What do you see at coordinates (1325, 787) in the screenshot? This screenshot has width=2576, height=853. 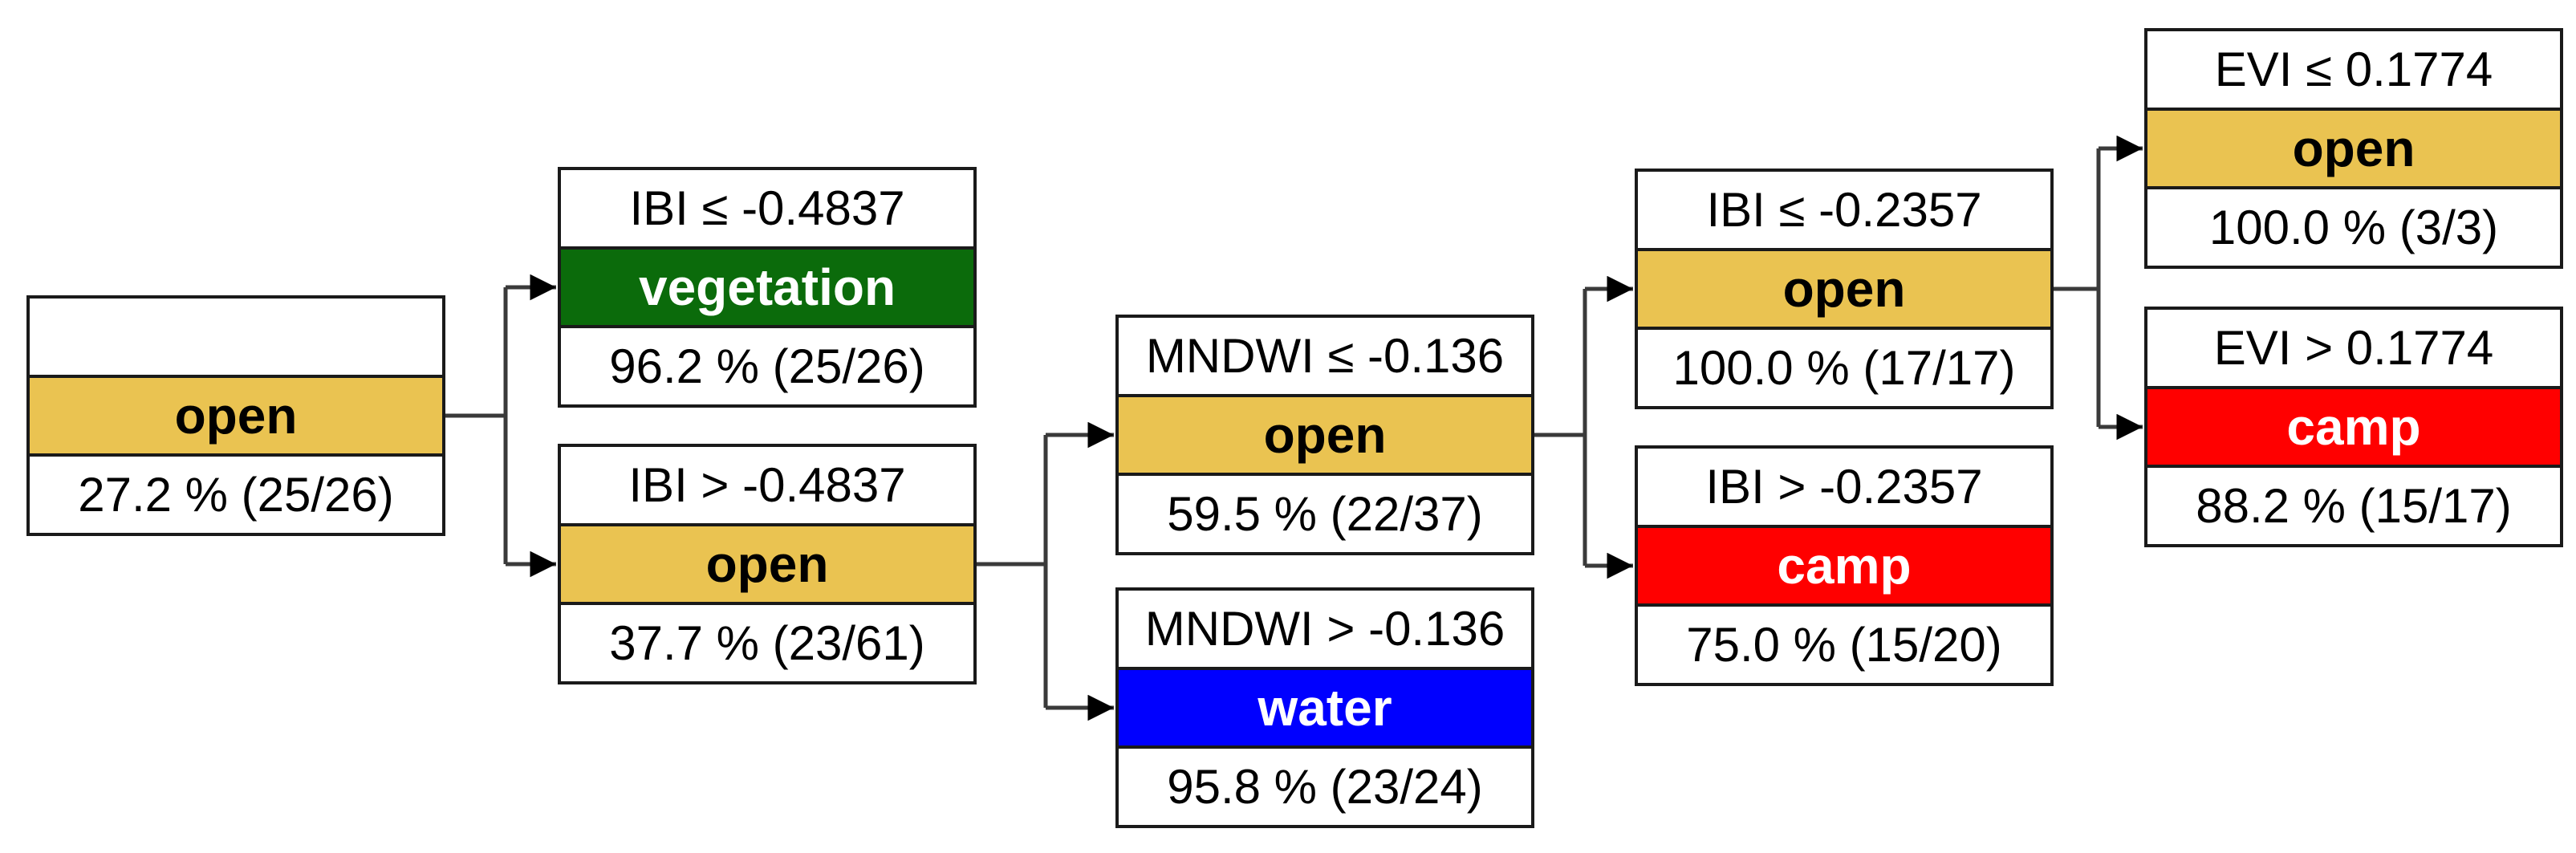 I see `node-stat: 95.8 % (23/24)` at bounding box center [1325, 787].